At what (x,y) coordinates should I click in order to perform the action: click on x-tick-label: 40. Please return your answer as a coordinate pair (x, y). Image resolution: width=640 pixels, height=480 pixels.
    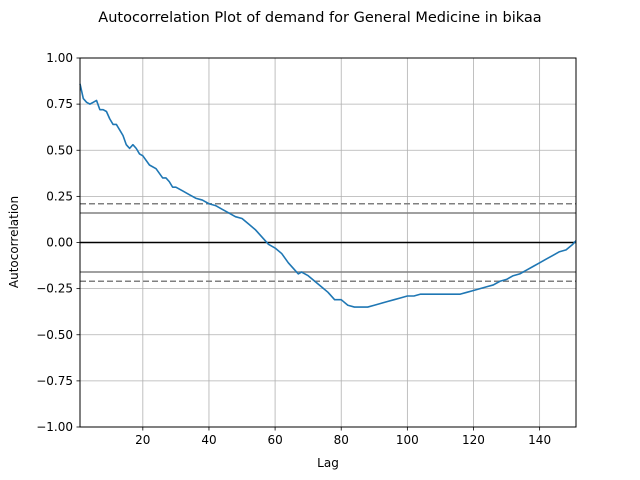
    Looking at the image, I should click on (208, 440).